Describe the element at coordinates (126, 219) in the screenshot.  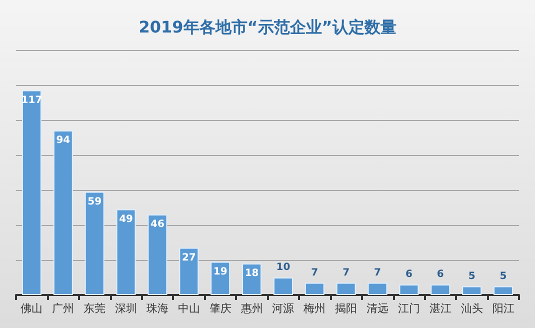
I see `data-label: 49` at that location.